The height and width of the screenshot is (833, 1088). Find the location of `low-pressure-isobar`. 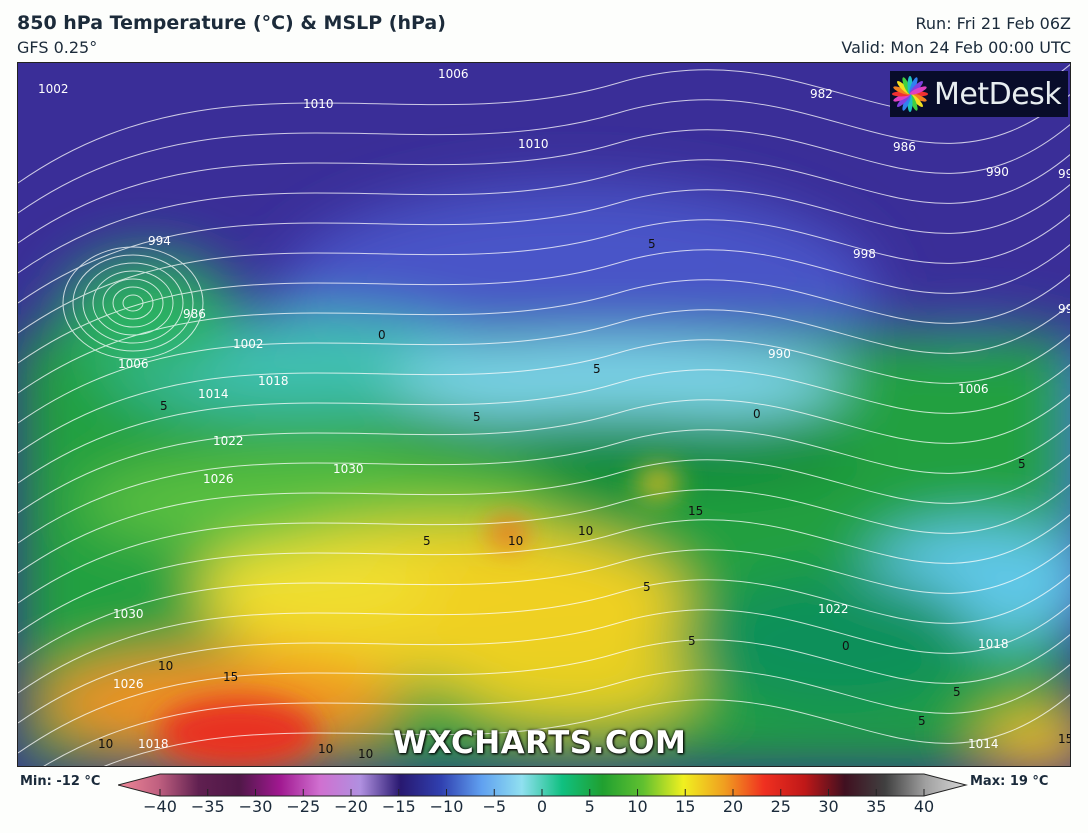

low-pressure-isobar is located at coordinates (133, 303).